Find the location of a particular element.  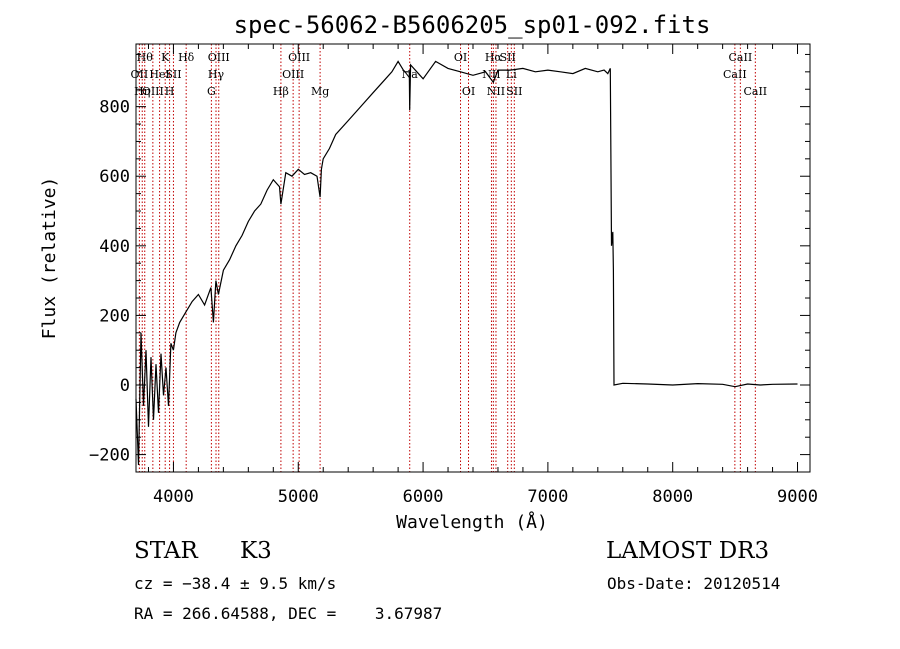

line-marker-label: Hγ is located at coordinates (216, 74).